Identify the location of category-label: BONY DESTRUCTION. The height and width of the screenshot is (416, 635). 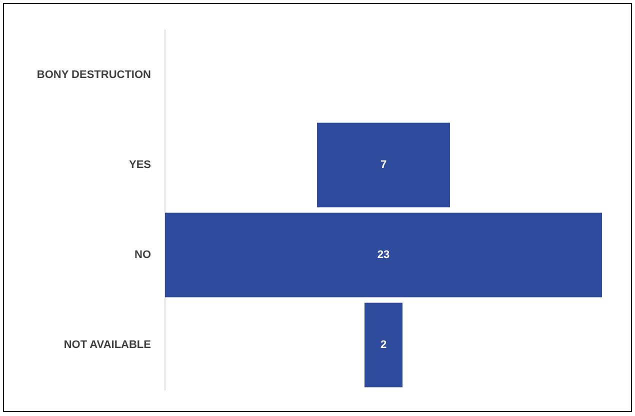
(94, 75).